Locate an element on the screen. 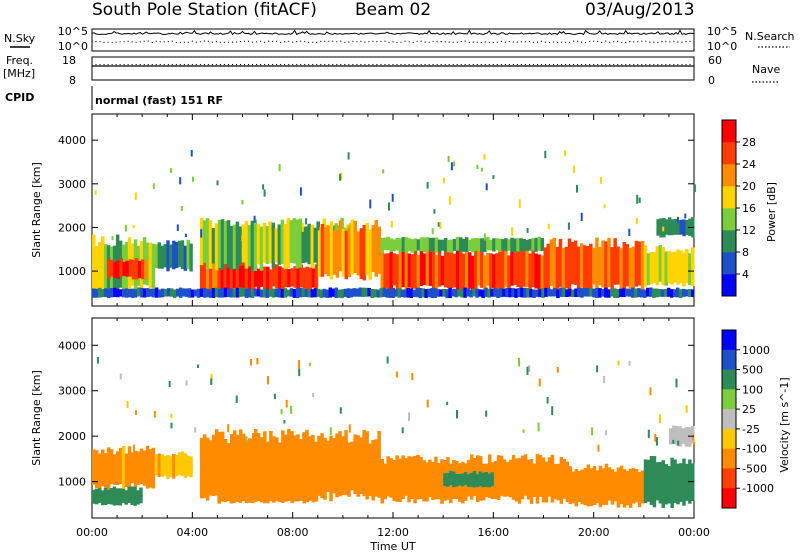 This screenshot has width=800, height=554. nsearch-tick-low: 10^0 is located at coordinates (722, 46).